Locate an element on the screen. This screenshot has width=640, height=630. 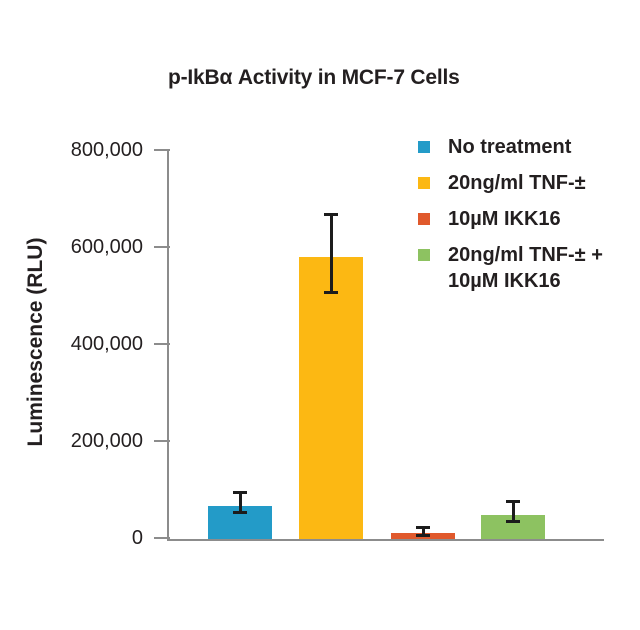
legend-swatch-20ng-ml-tnf-10-m-ikk16 is located at coordinates (424, 255).